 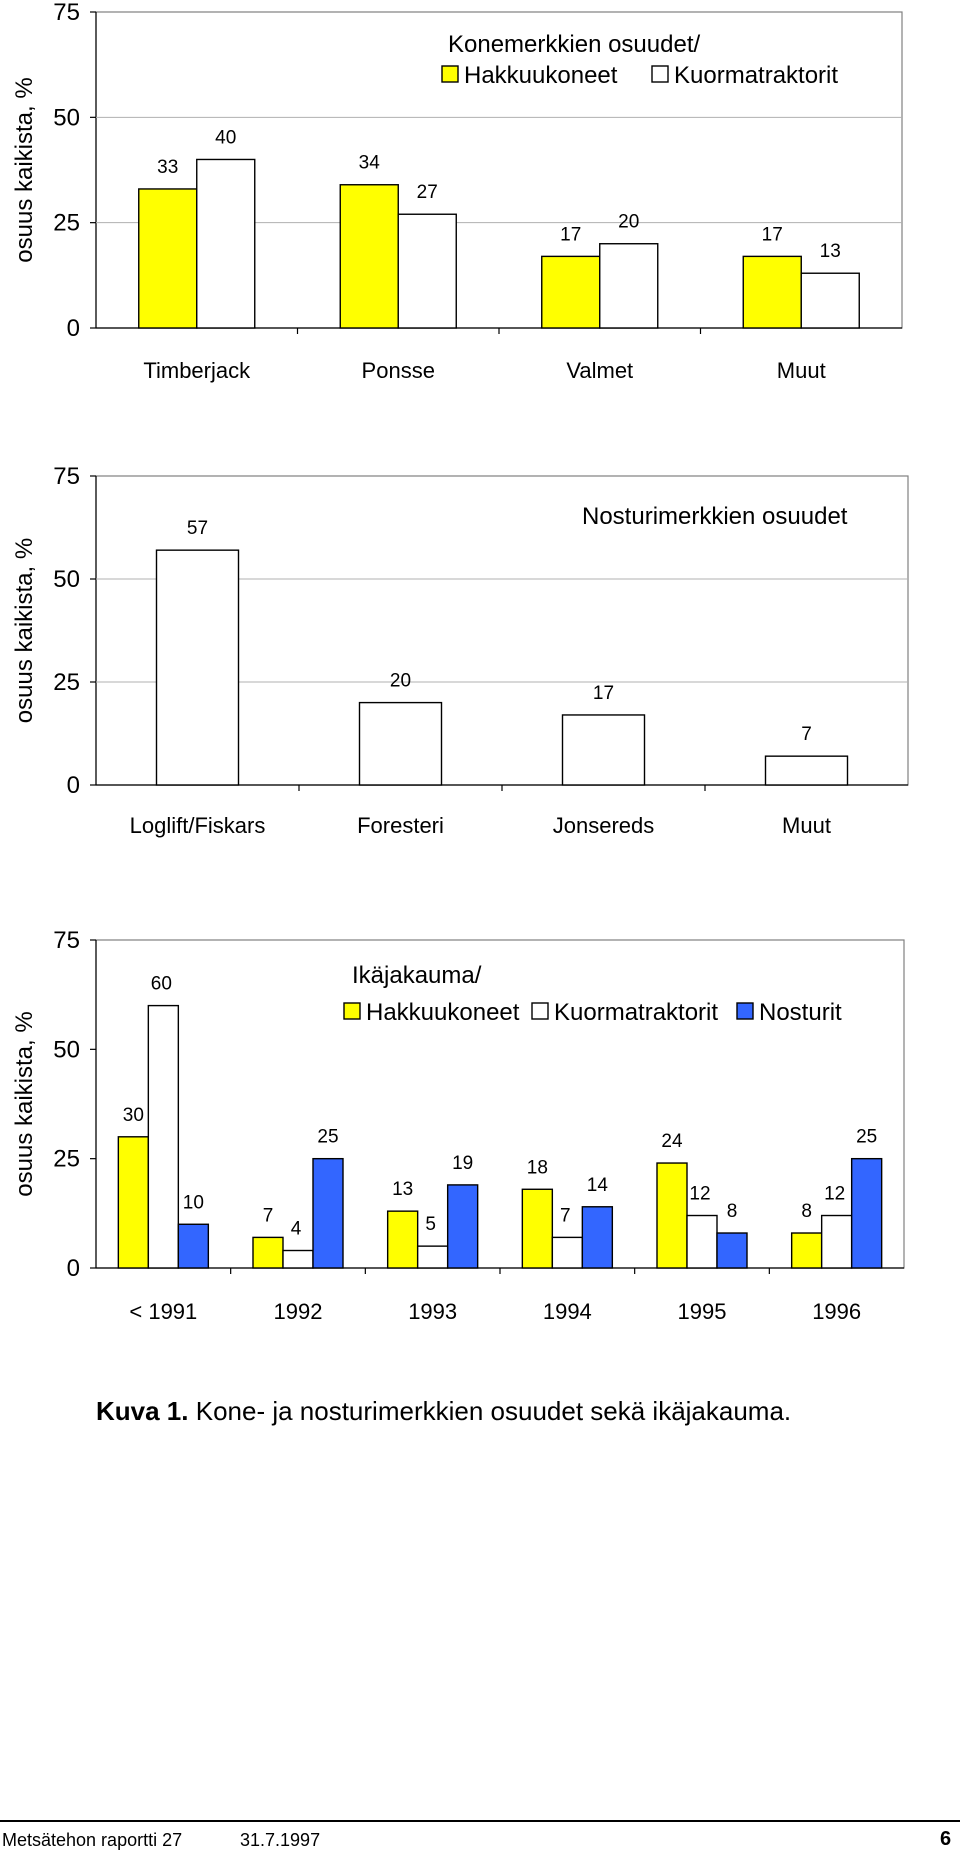 I want to click on chart1-ytick-label-2: 50, so click(x=66, y=579).